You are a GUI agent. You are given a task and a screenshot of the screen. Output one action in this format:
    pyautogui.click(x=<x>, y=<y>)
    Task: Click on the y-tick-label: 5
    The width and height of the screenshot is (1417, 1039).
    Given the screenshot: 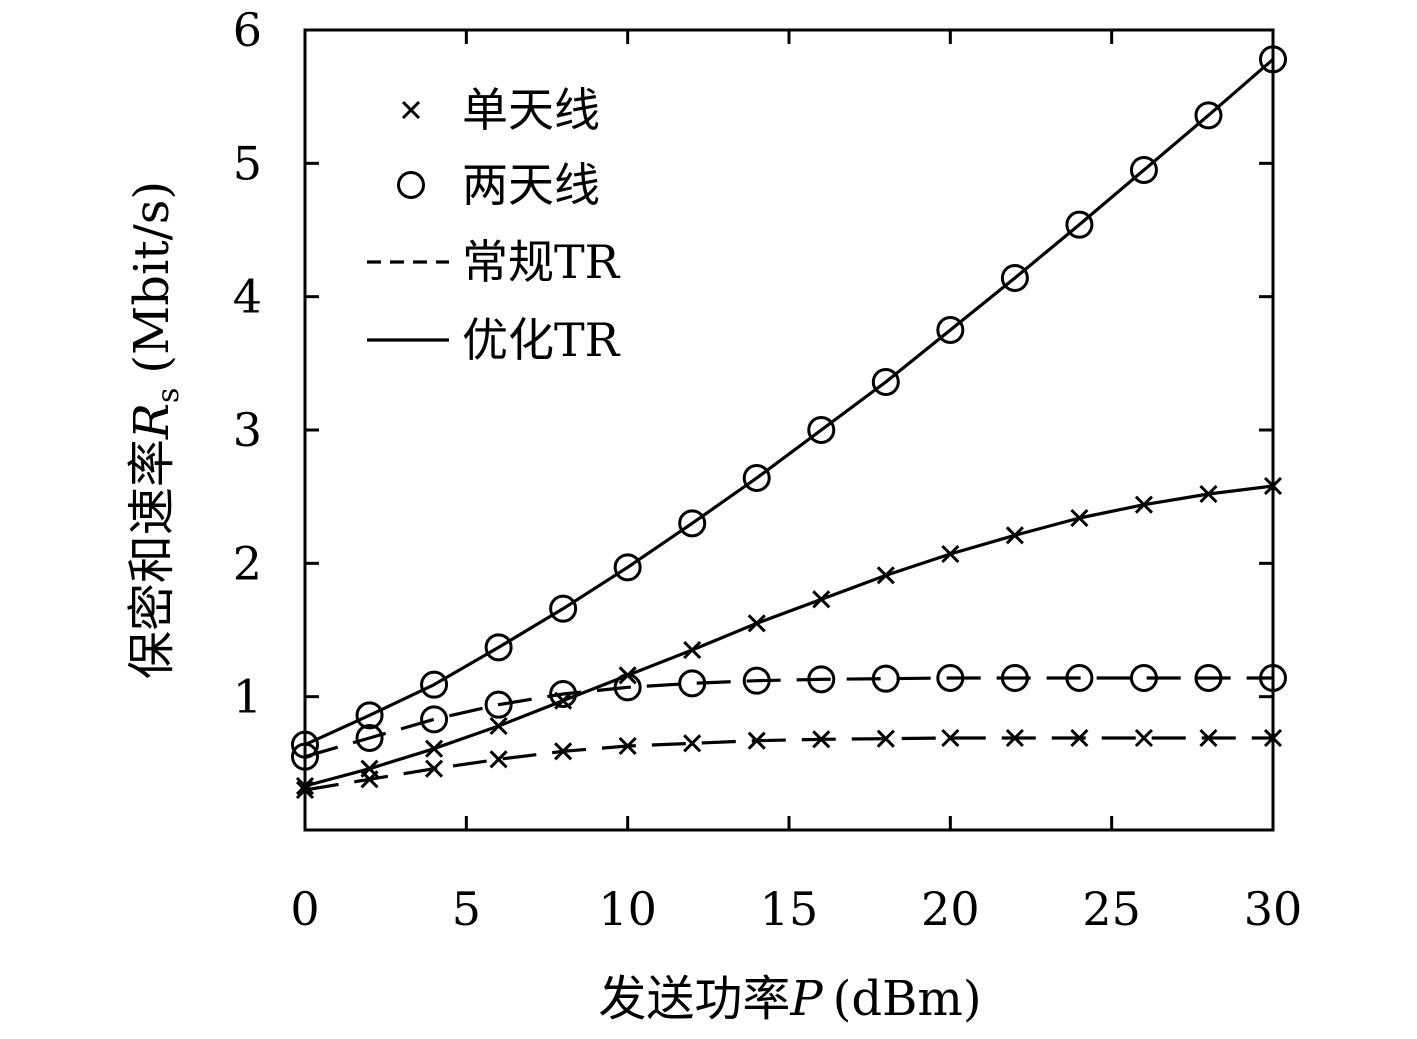 What is the action you would take?
    pyautogui.click(x=247, y=163)
    